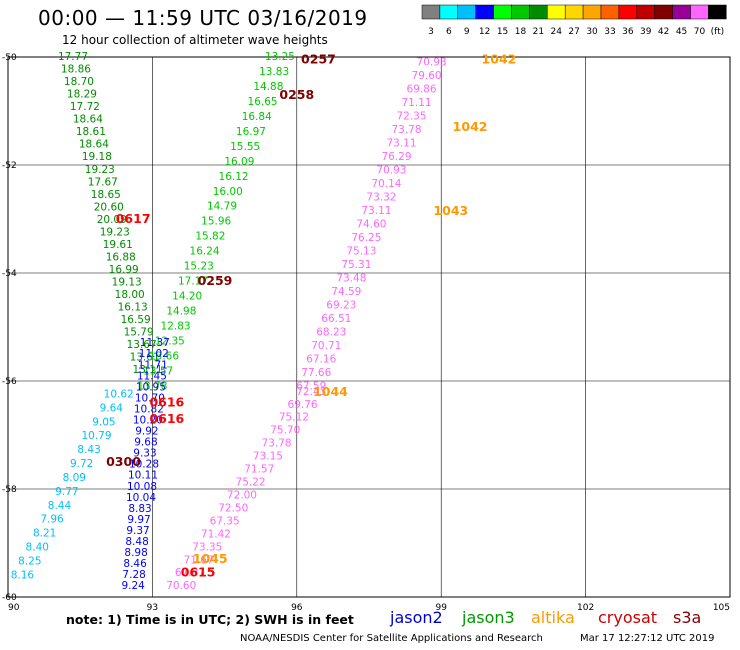  I want to click on swh-value: 16.12, so click(234, 177).